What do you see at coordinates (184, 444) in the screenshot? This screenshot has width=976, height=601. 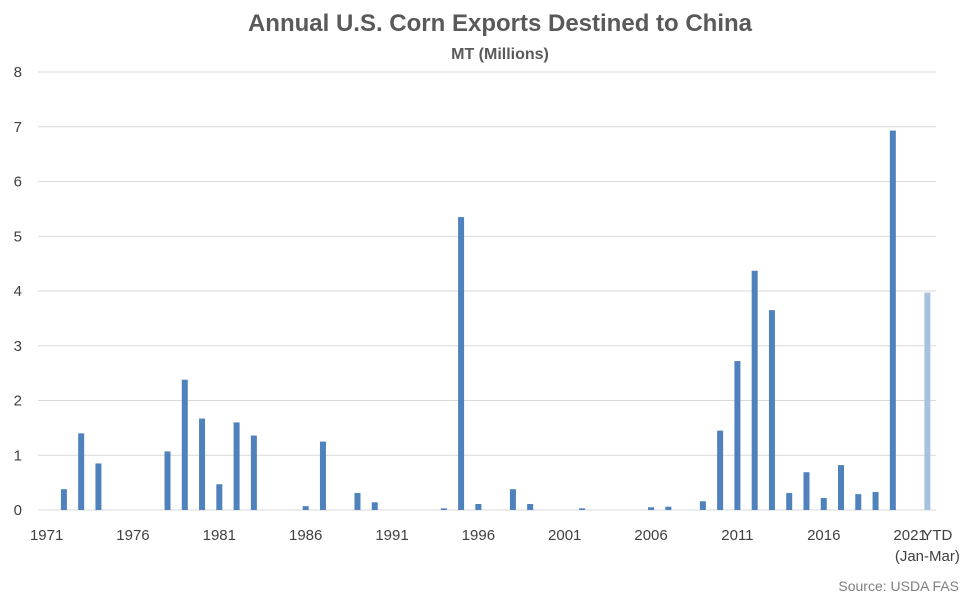 I see `bar-1979` at bounding box center [184, 444].